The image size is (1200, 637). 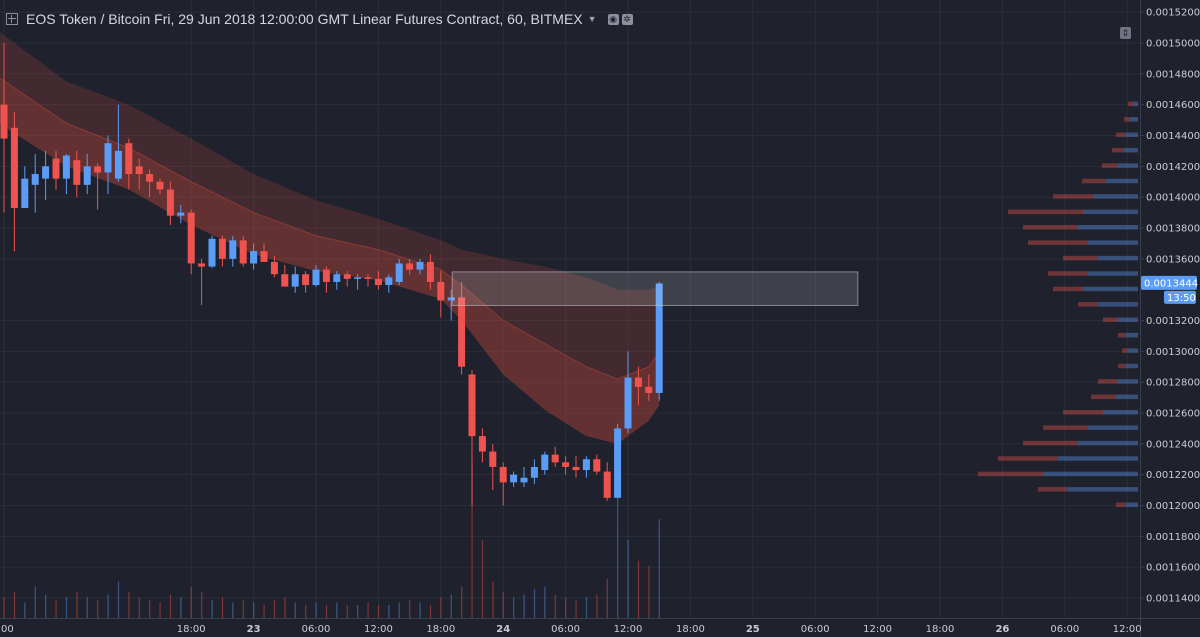 I want to click on time-tick-label: 26, so click(x=1002, y=629).